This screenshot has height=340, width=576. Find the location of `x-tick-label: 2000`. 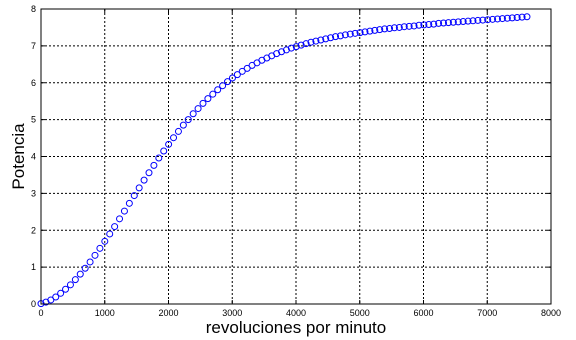

x-tick-label: 2000 is located at coordinates (168, 313).